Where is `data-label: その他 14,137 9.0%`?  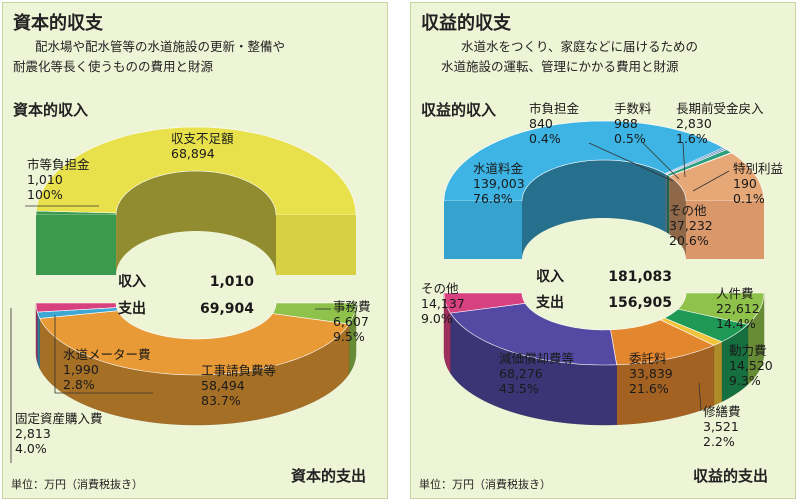 data-label: その他 14,137 9.0% is located at coordinates (443, 303).